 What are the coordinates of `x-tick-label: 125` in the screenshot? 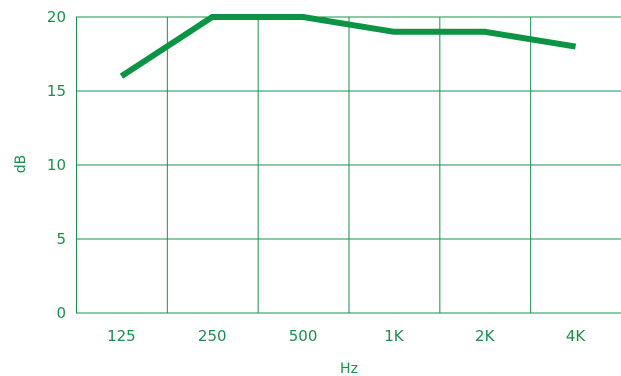 It's located at (121, 336).